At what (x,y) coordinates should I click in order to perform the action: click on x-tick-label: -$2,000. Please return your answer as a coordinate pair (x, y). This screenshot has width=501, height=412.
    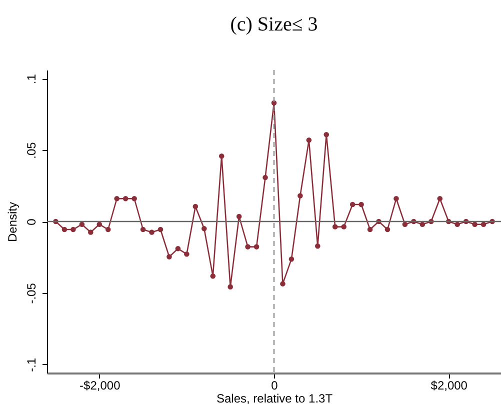
    Looking at the image, I should click on (100, 385).